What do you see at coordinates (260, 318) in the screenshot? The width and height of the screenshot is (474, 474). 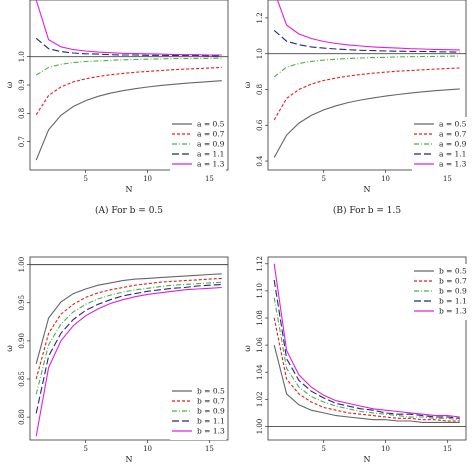 I see `y-tick-label: 1.08` at bounding box center [260, 318].